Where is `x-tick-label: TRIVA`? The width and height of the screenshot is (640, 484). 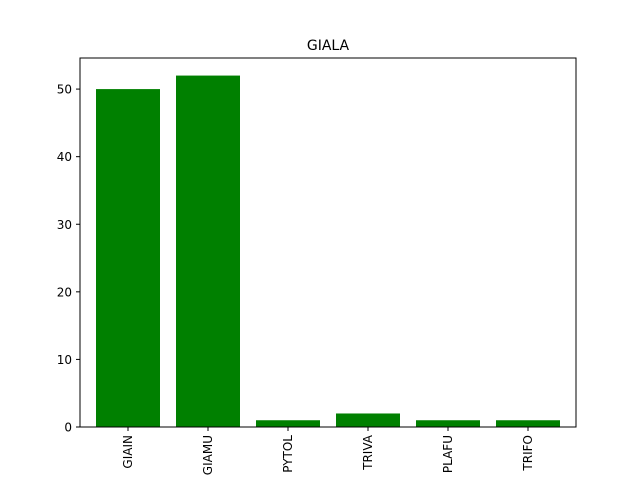 x-tick-label: TRIVA is located at coordinates (368, 452).